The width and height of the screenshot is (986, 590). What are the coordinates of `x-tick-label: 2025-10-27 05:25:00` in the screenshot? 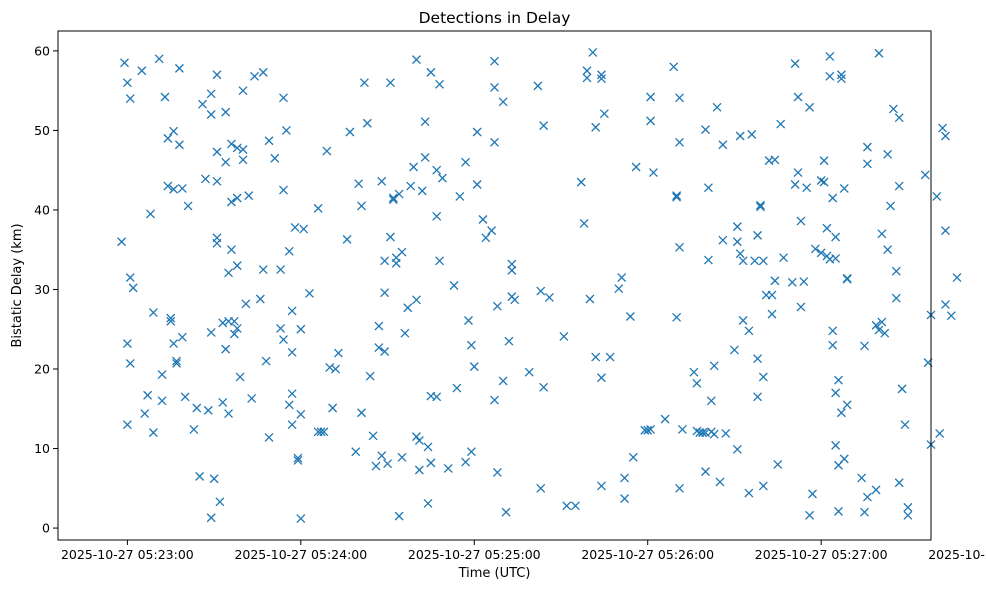 It's located at (474, 554).